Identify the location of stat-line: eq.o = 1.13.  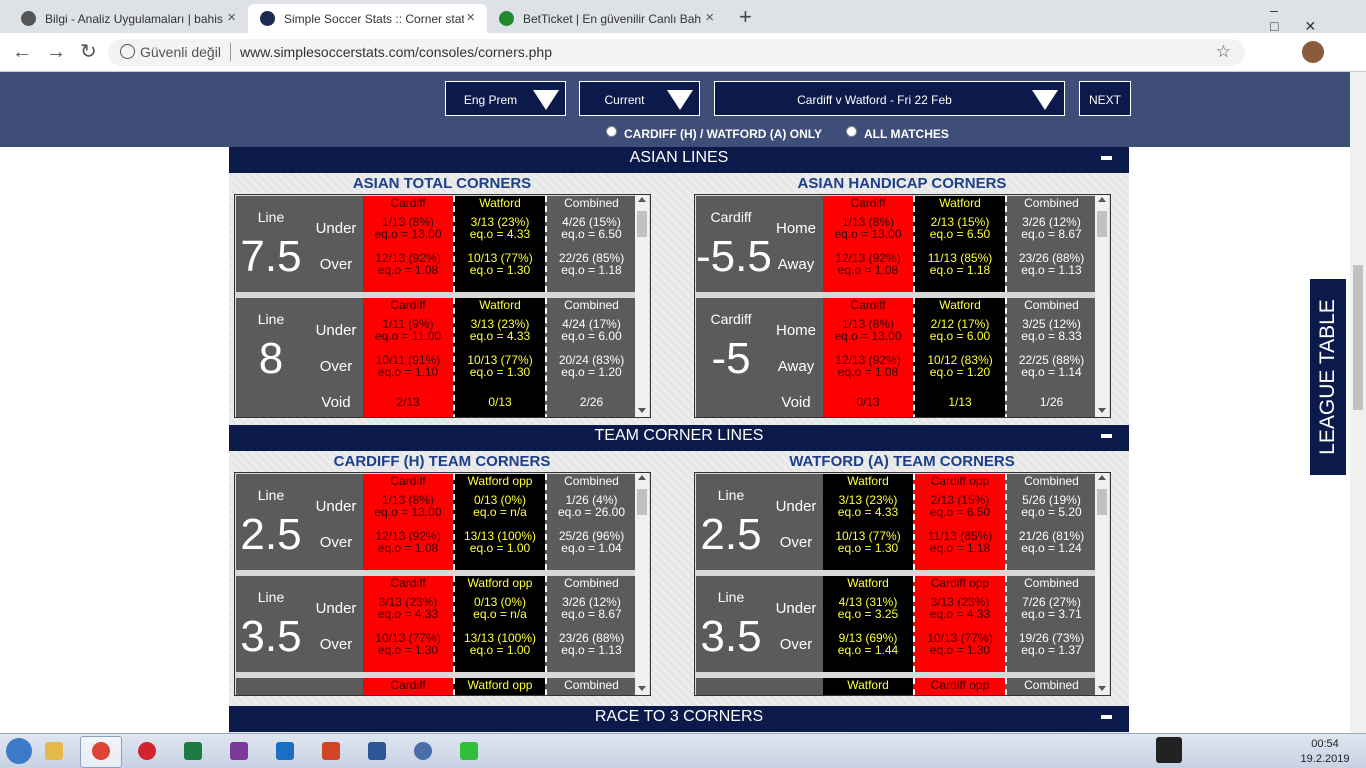
(591, 650).